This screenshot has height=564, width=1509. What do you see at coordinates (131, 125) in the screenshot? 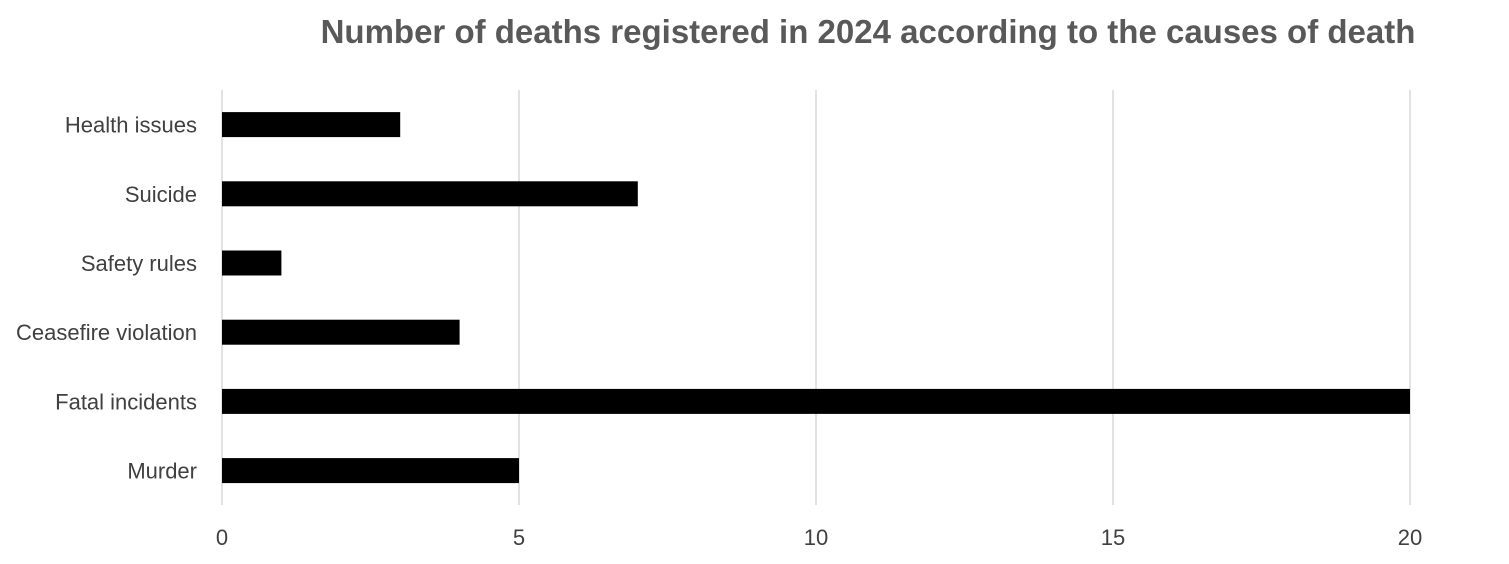
I see `category-label: Health issues` at bounding box center [131, 125].